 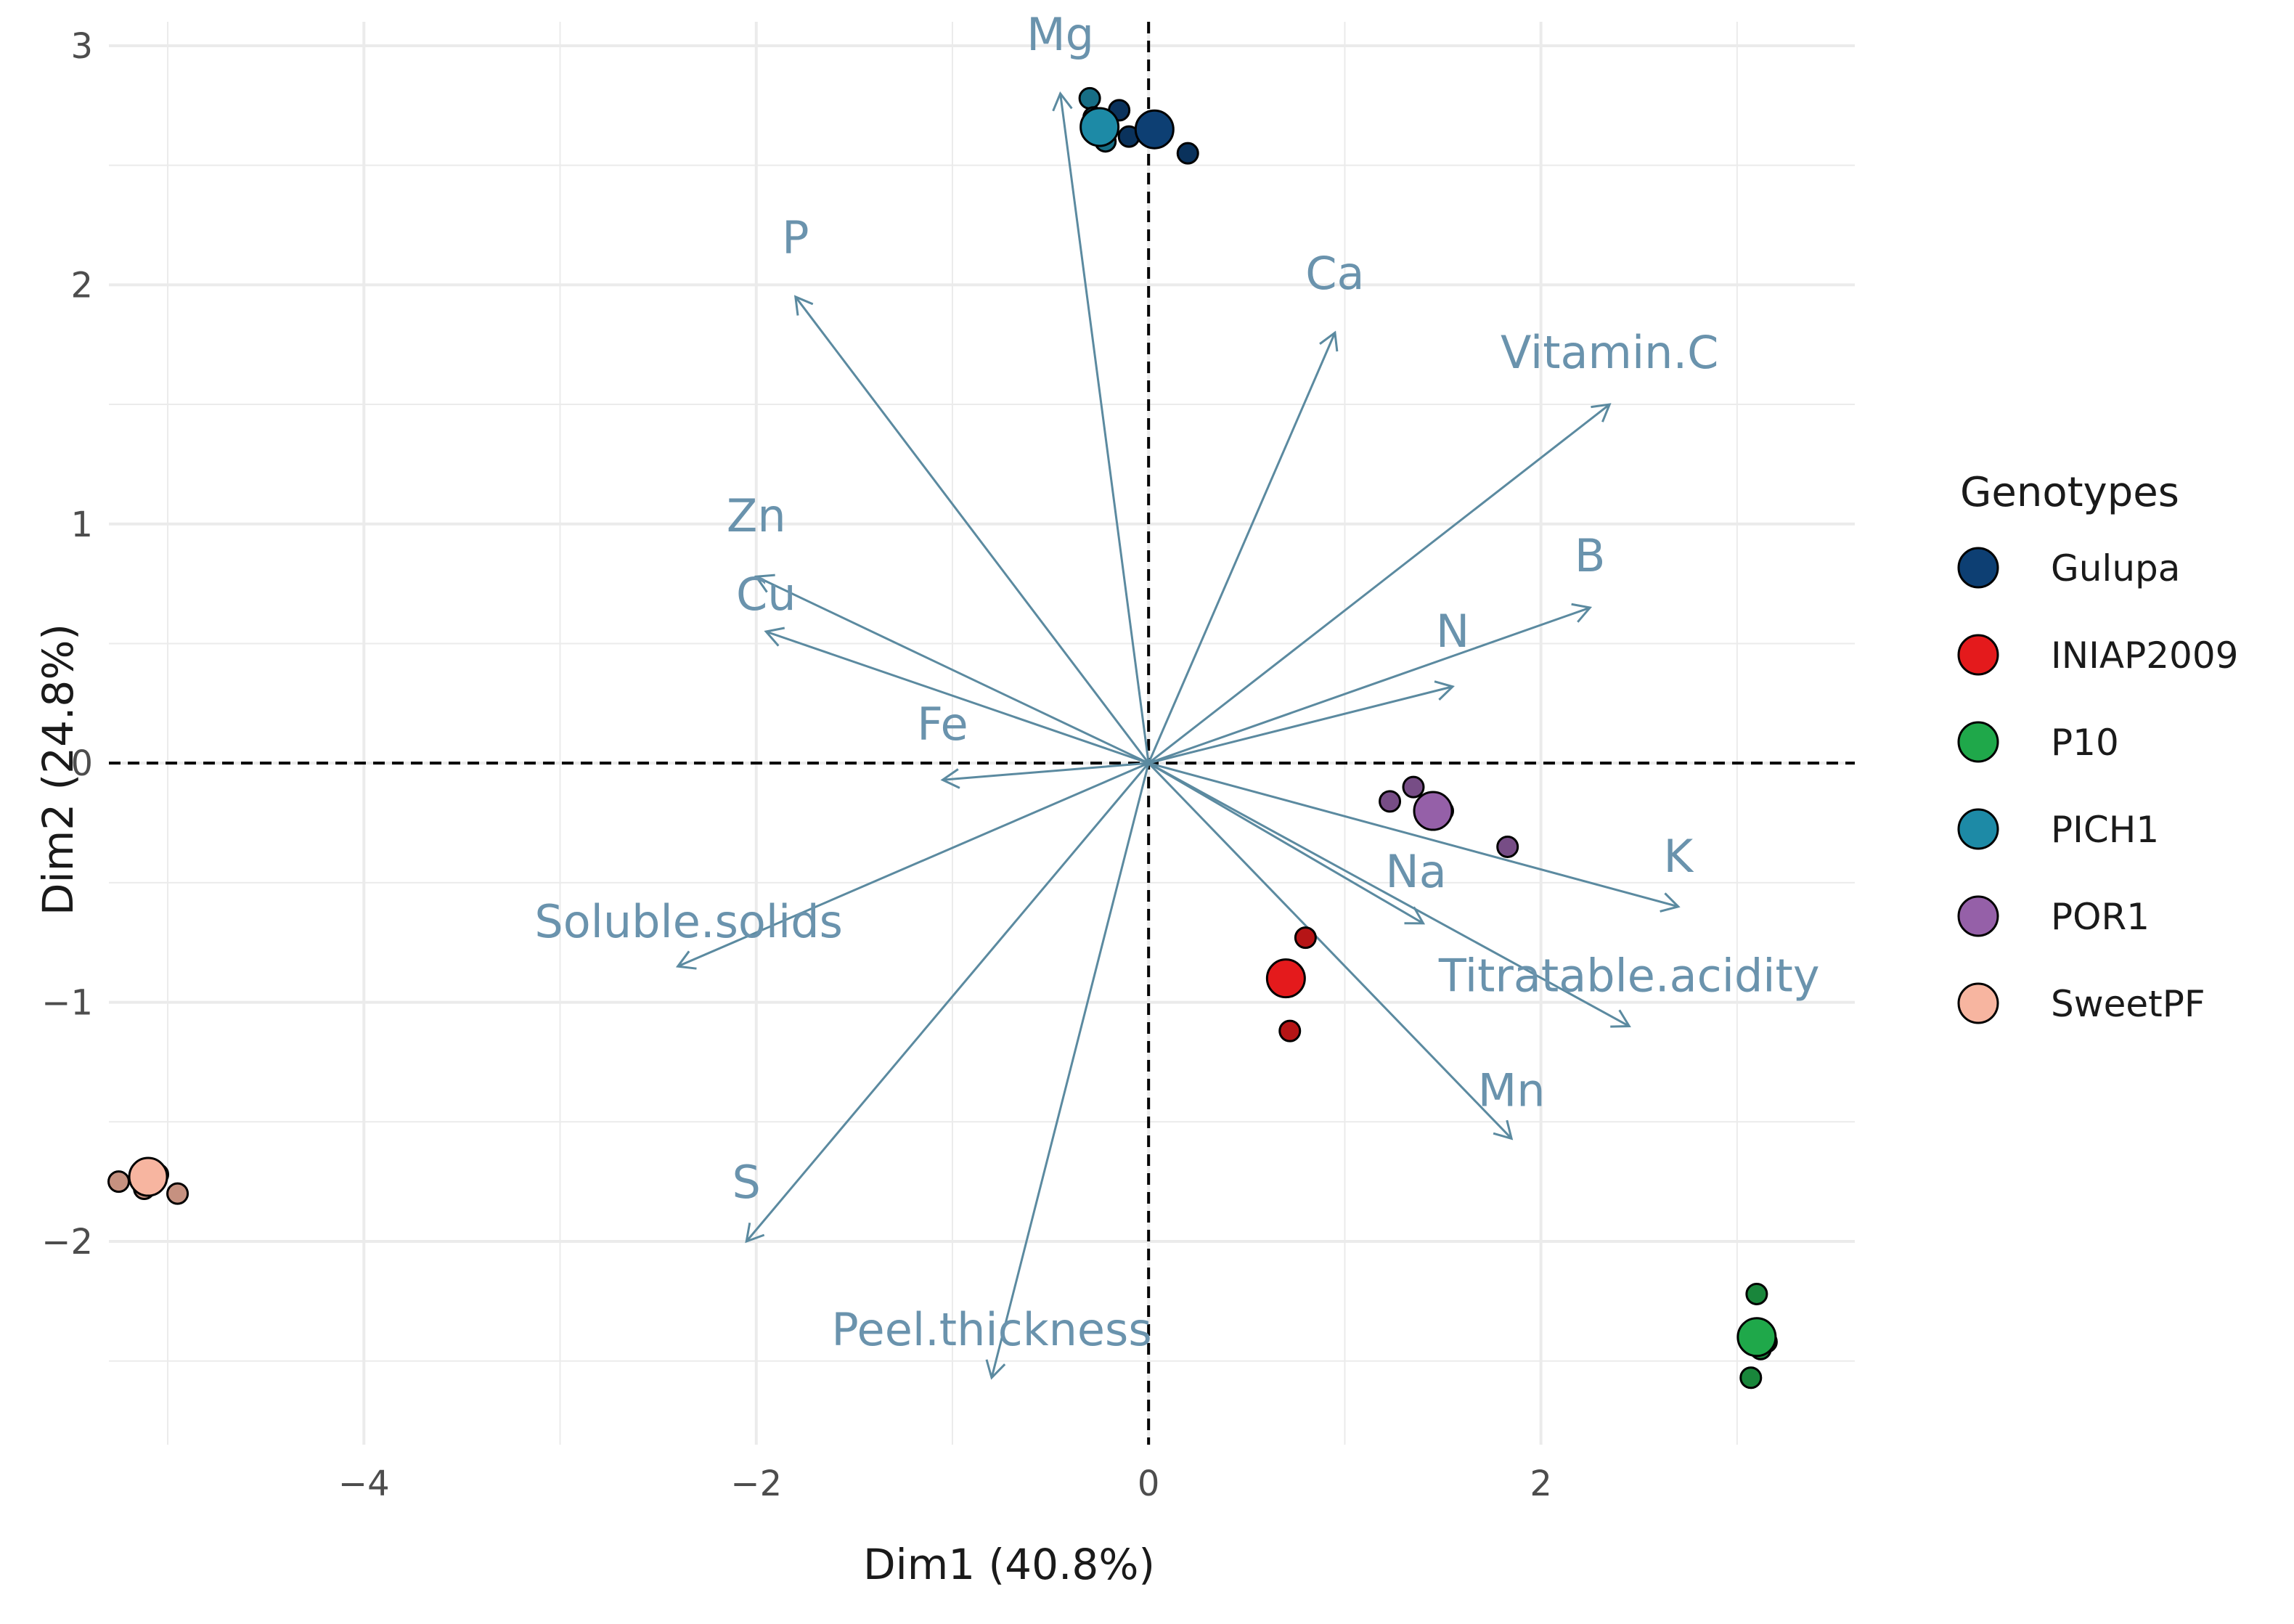 I want to click on variable-label: Titratable.acidity, so click(x=1629, y=977).